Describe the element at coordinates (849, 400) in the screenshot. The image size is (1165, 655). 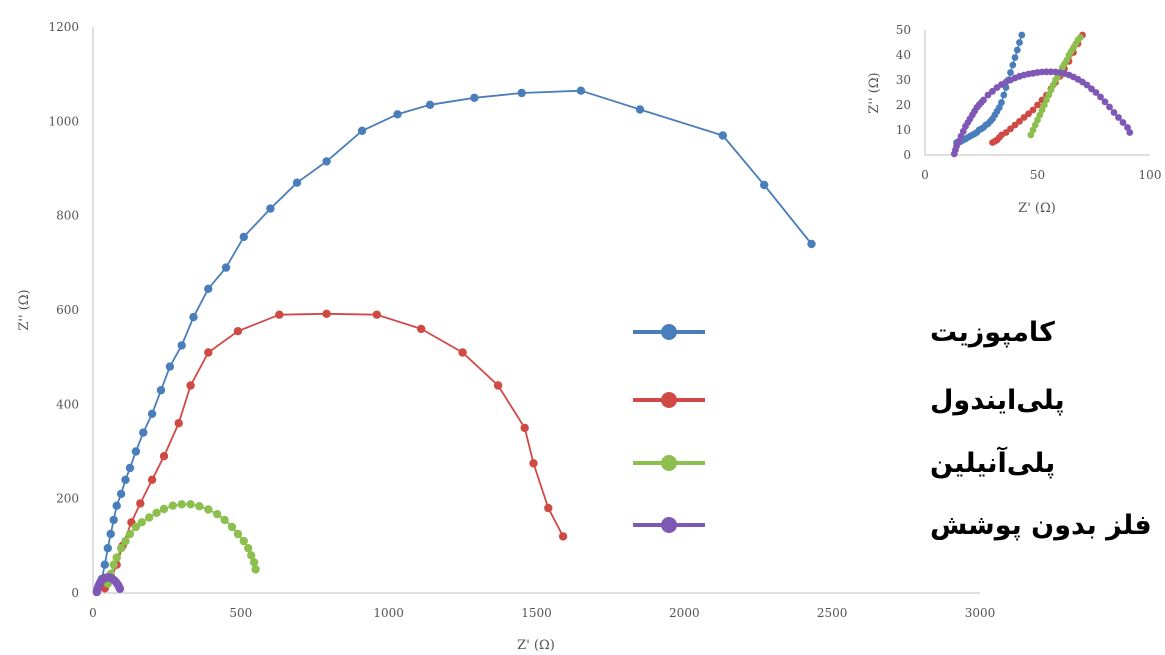
I see `legend-item: پلی‌ایندول` at that location.